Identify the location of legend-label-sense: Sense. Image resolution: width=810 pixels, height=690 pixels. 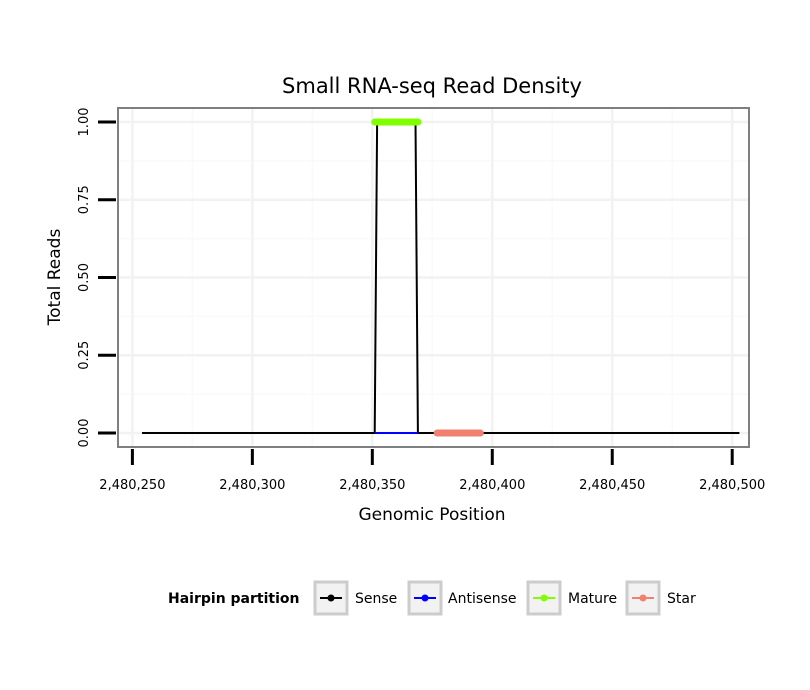
(376, 599).